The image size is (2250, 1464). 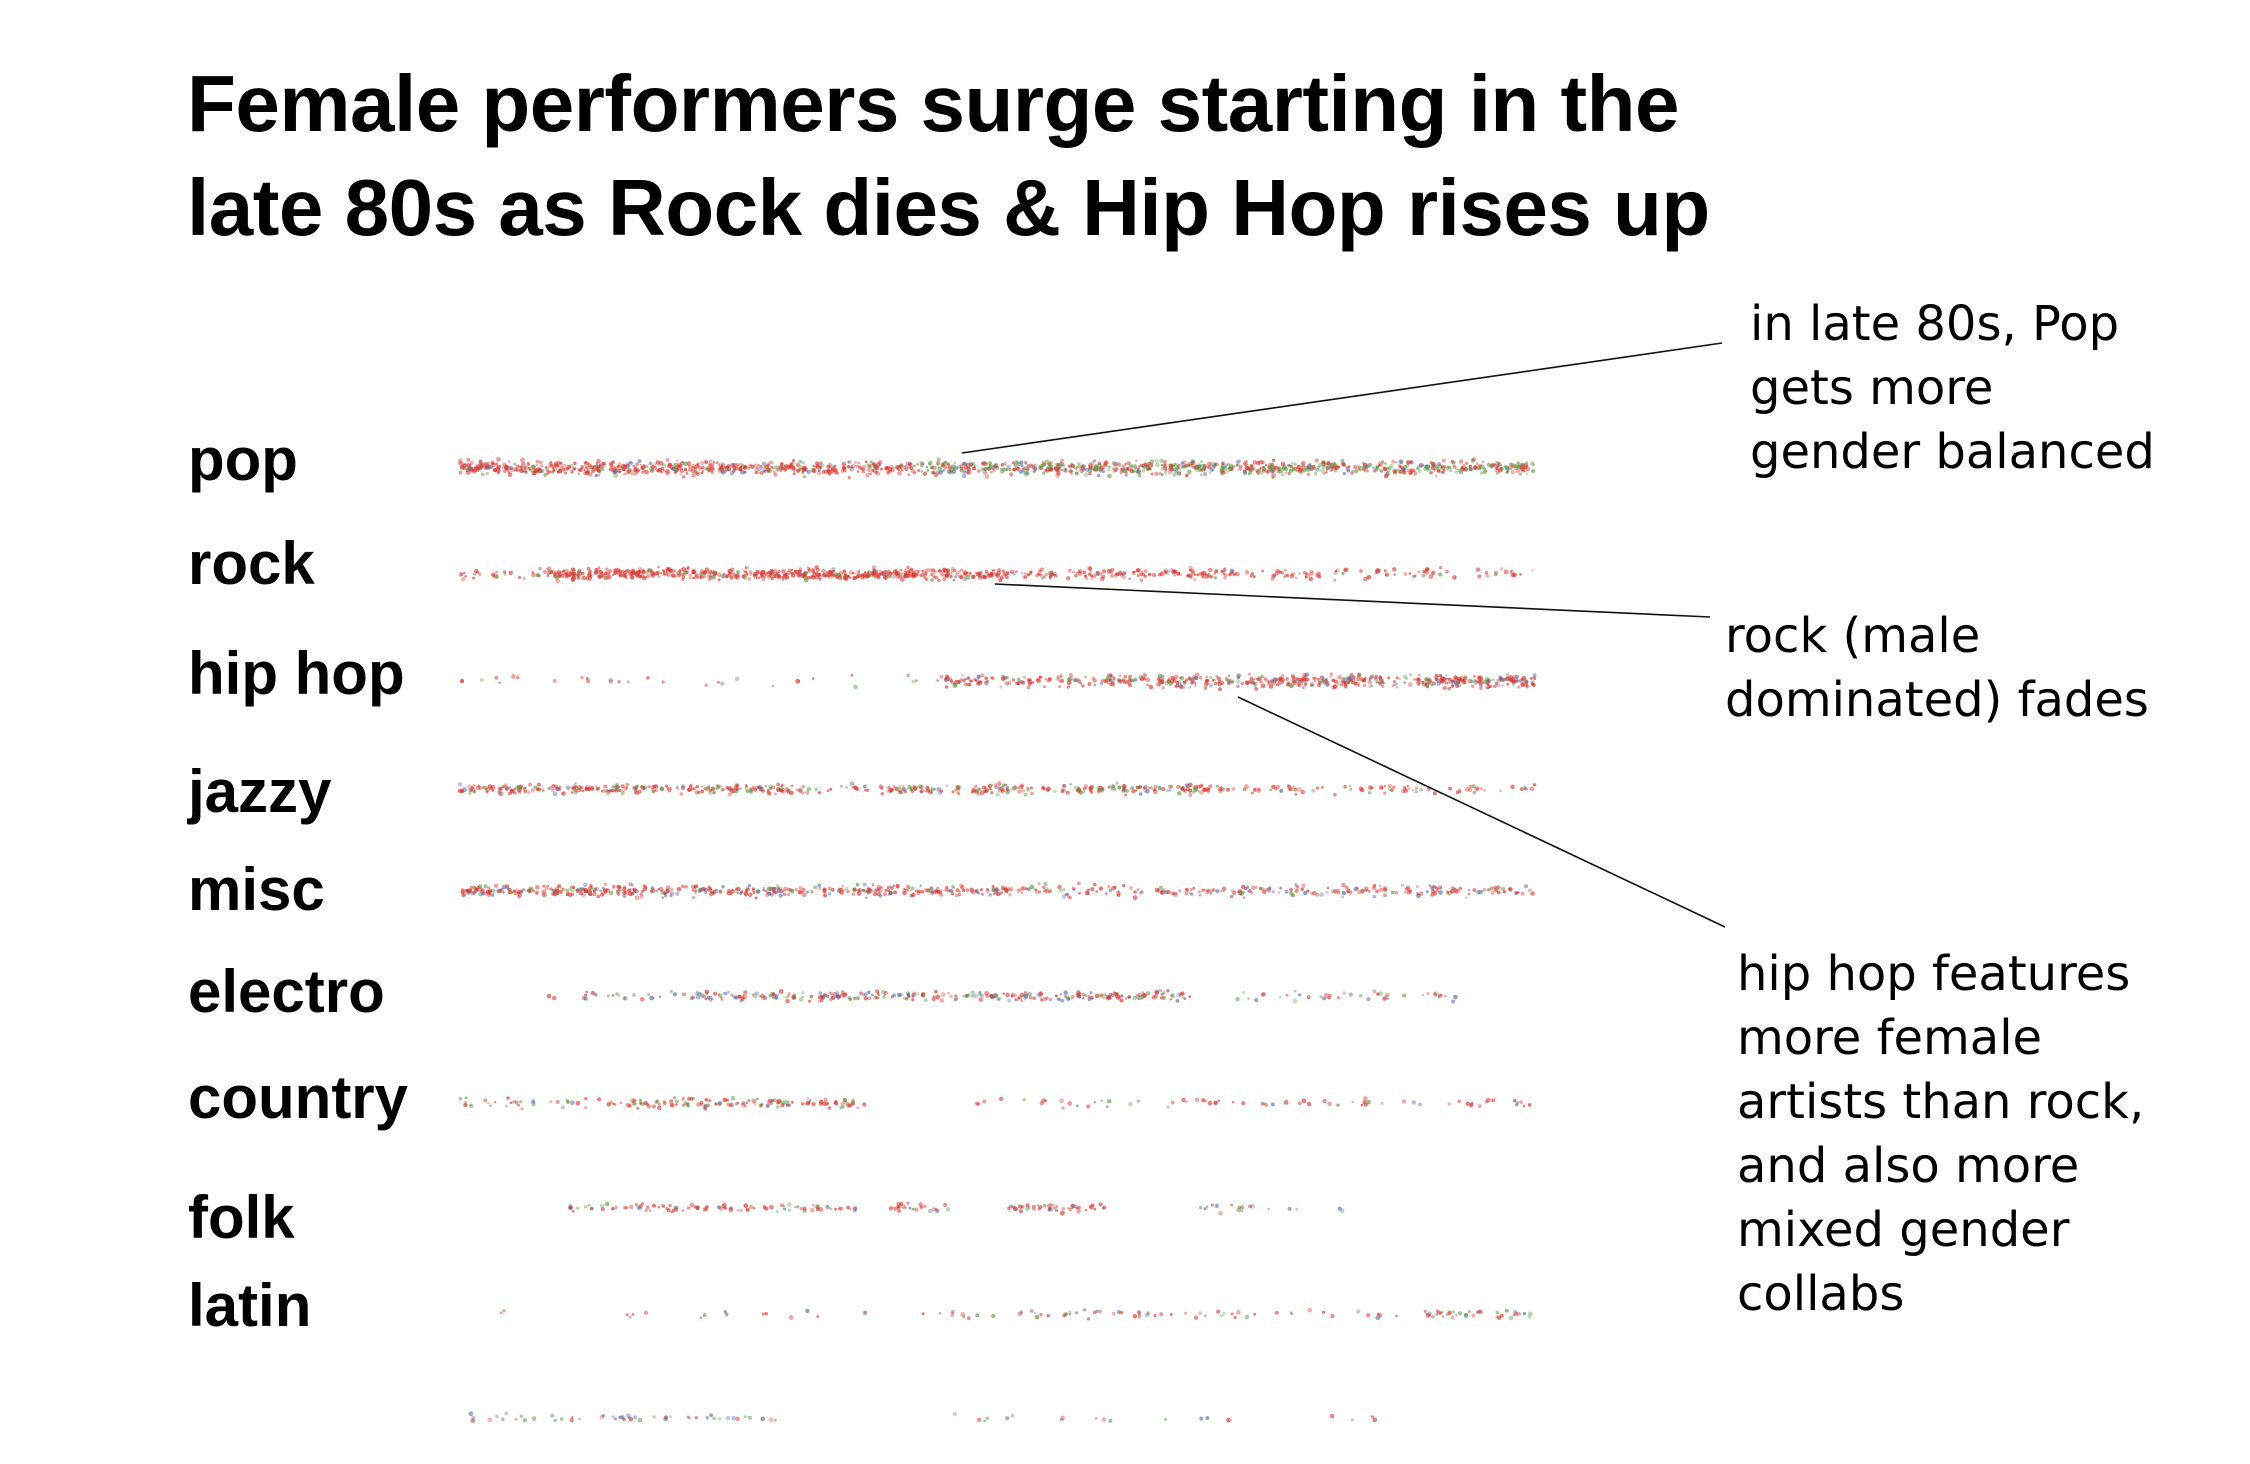 What do you see at coordinates (298, 1097) in the screenshot?
I see `genre-label-country: country` at bounding box center [298, 1097].